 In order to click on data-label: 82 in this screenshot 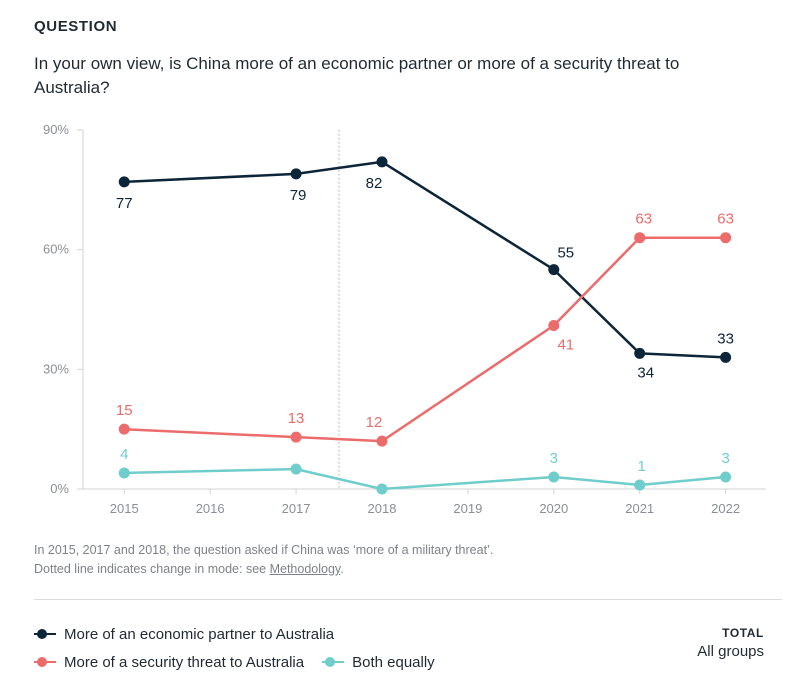, I will do `click(374, 183)`.